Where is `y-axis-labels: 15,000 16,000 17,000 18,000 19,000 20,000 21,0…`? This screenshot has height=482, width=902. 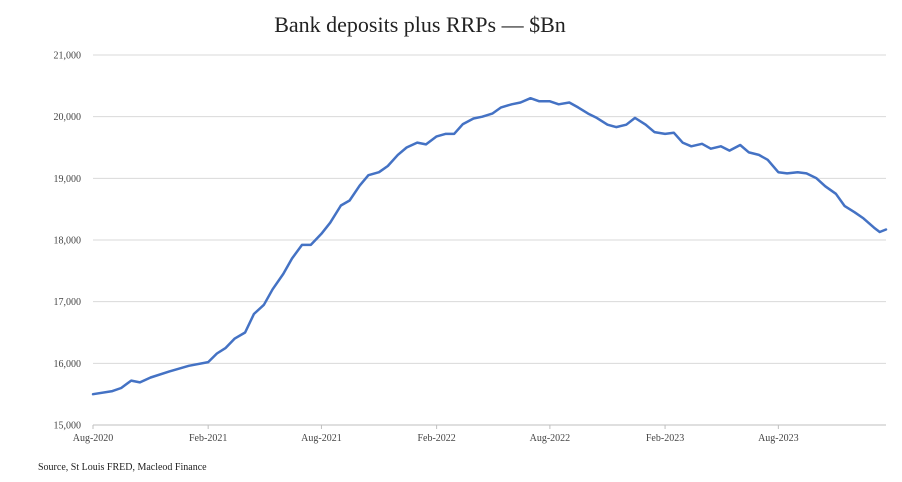
y-axis-labels: 15,000 16,000 17,000 18,000 19,000 20,000 21,0… is located at coordinates (68, 241).